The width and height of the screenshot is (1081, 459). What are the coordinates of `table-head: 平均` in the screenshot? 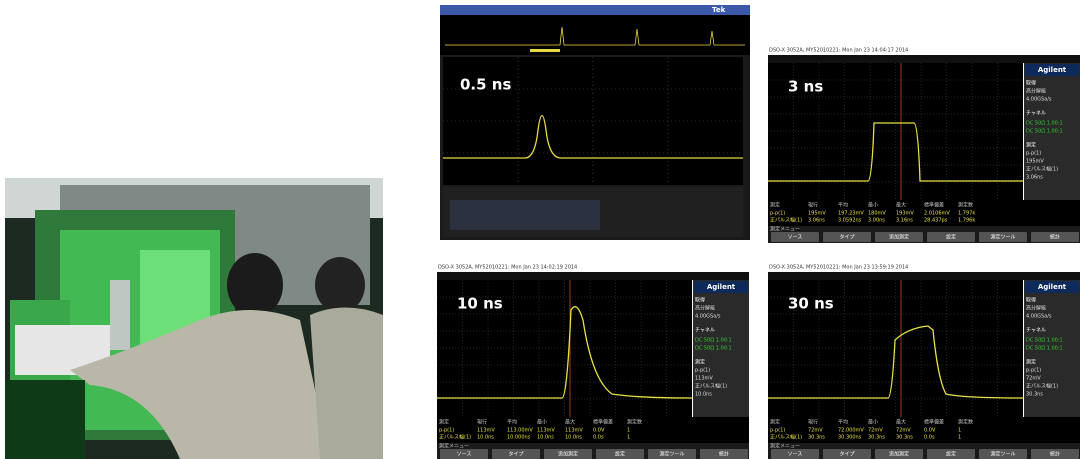 It's located at (843, 422).